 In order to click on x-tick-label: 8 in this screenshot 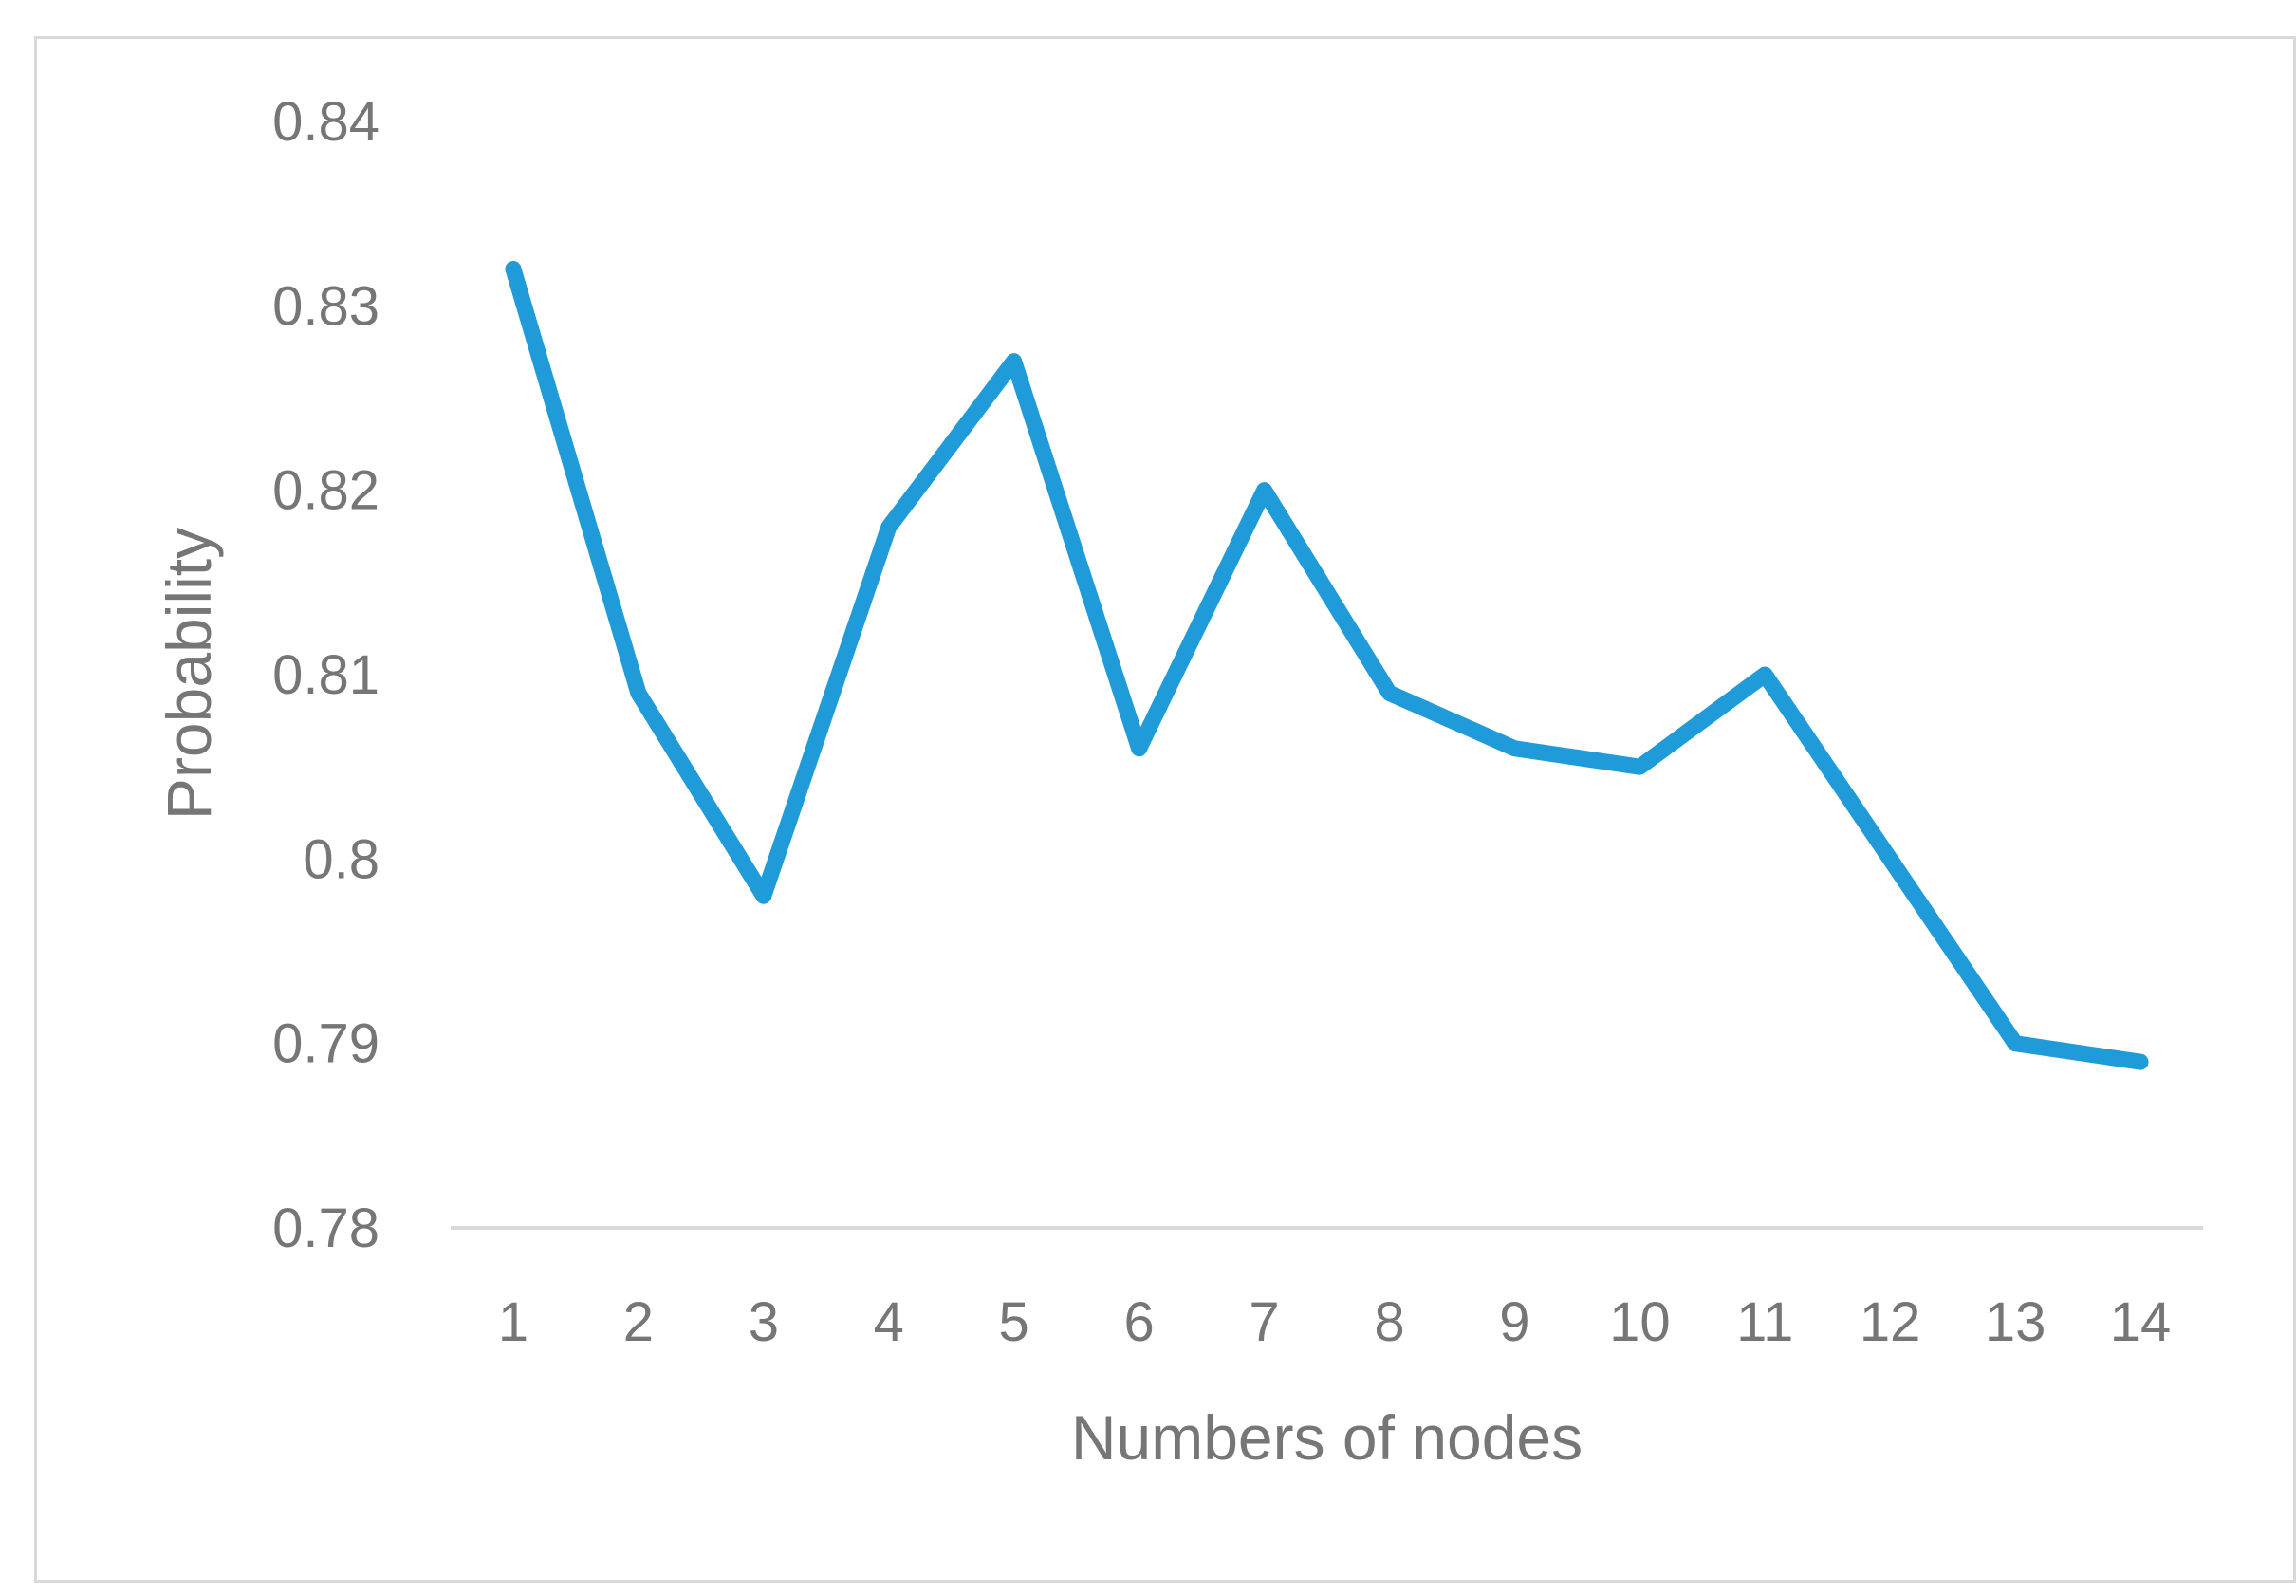, I will do `click(1389, 1322)`.